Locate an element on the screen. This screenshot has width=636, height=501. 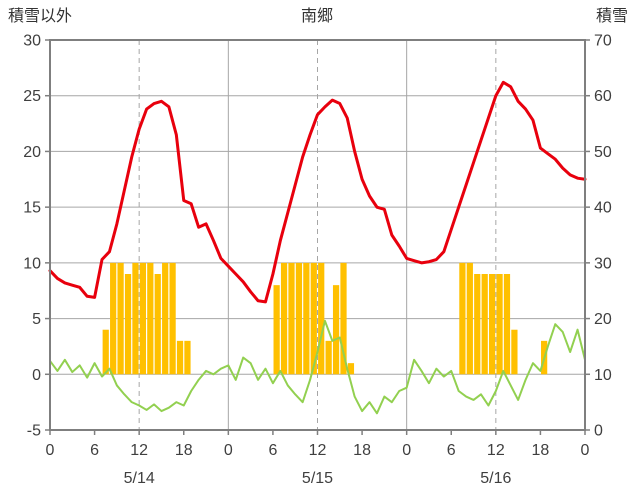
left-axis-label: 0 is located at coordinates (36, 375).